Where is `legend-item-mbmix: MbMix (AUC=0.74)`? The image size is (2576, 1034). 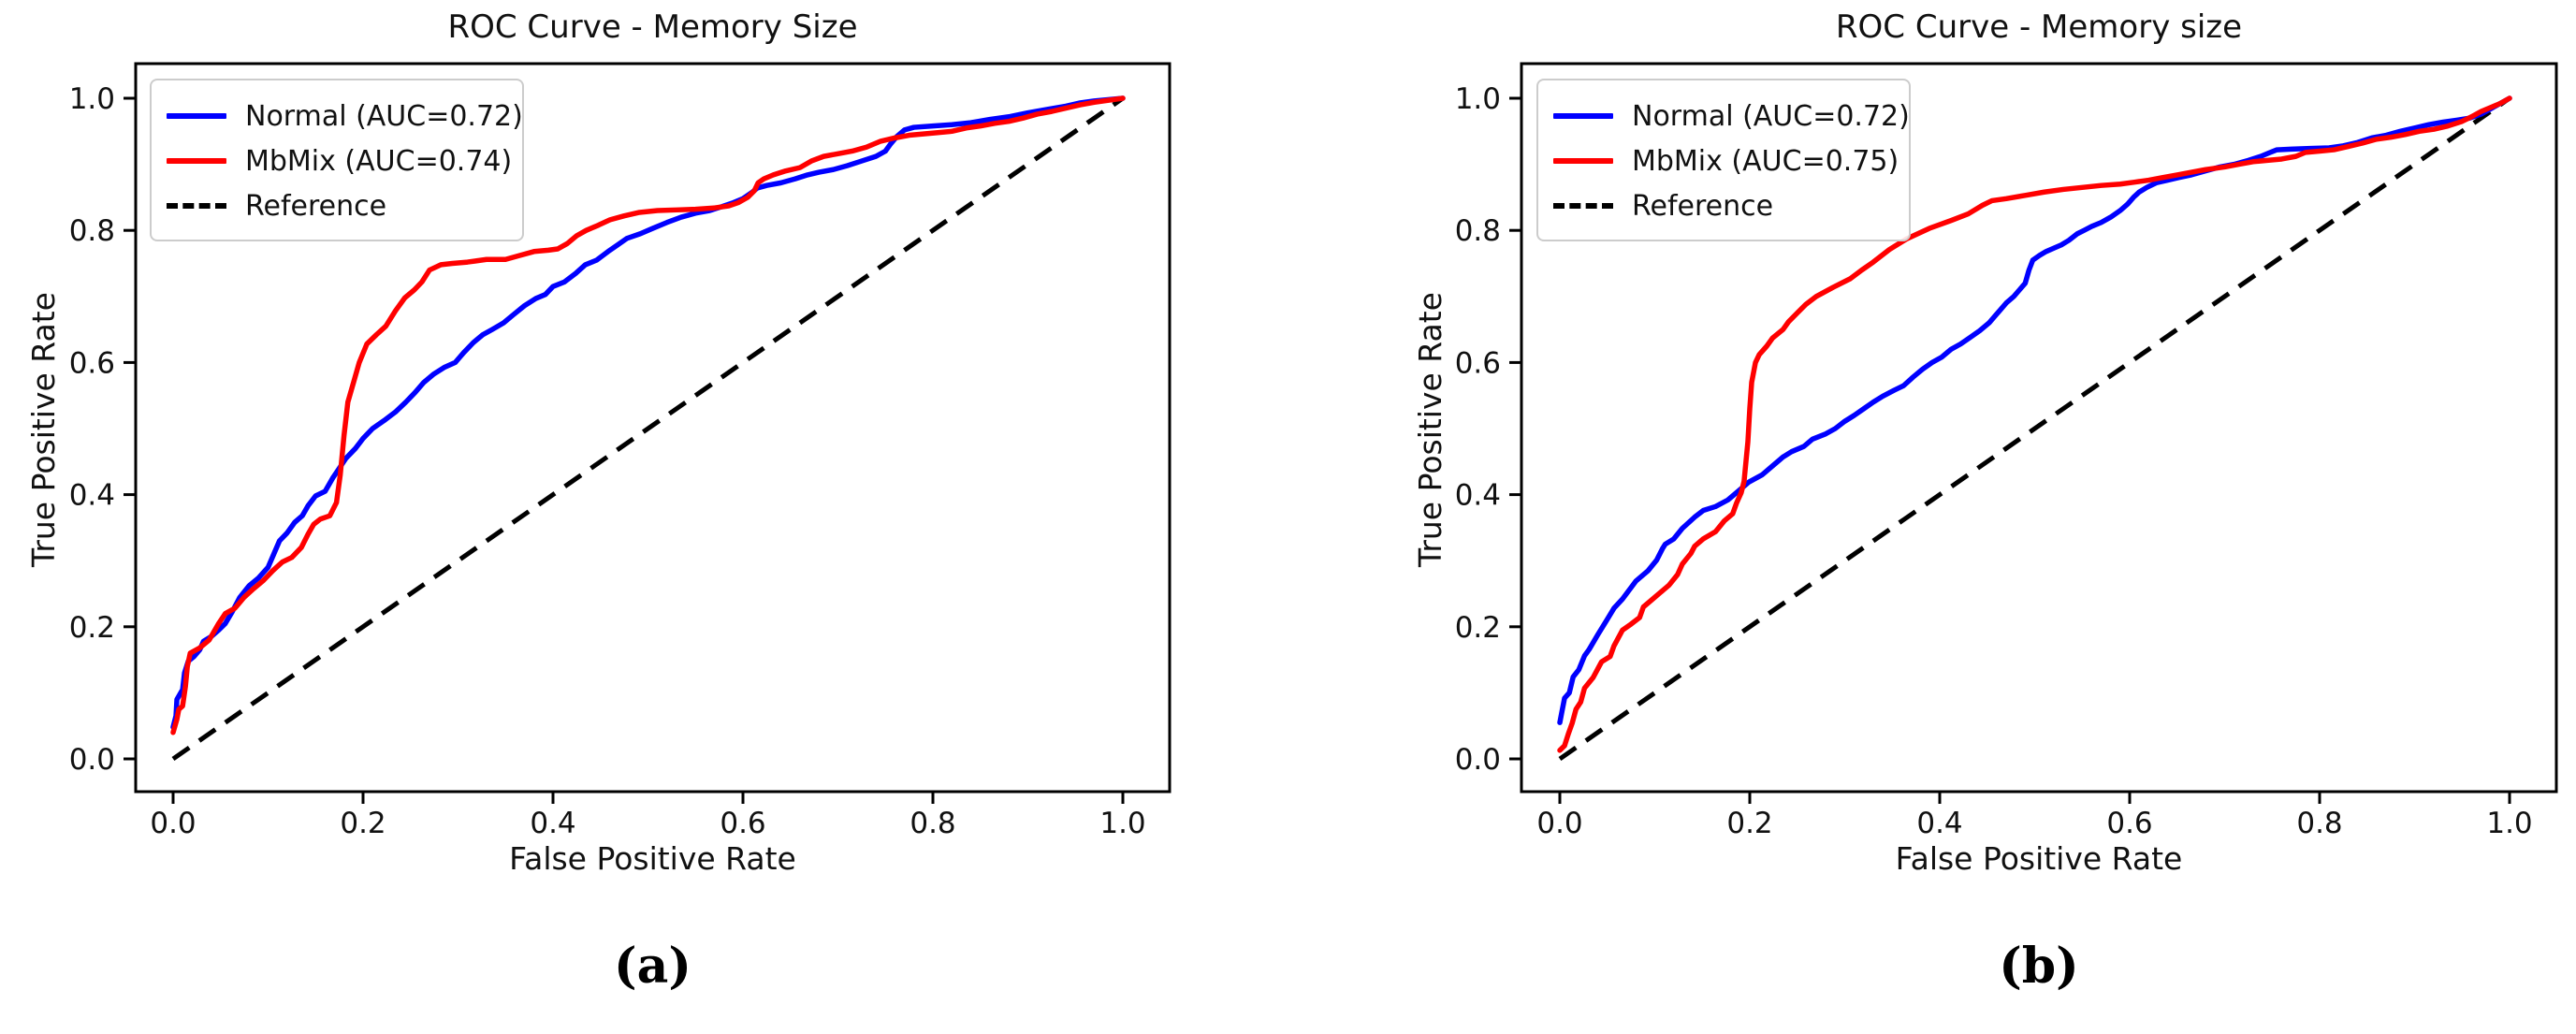
legend-item-mbmix: MbMix (AUC=0.74) is located at coordinates (339, 160).